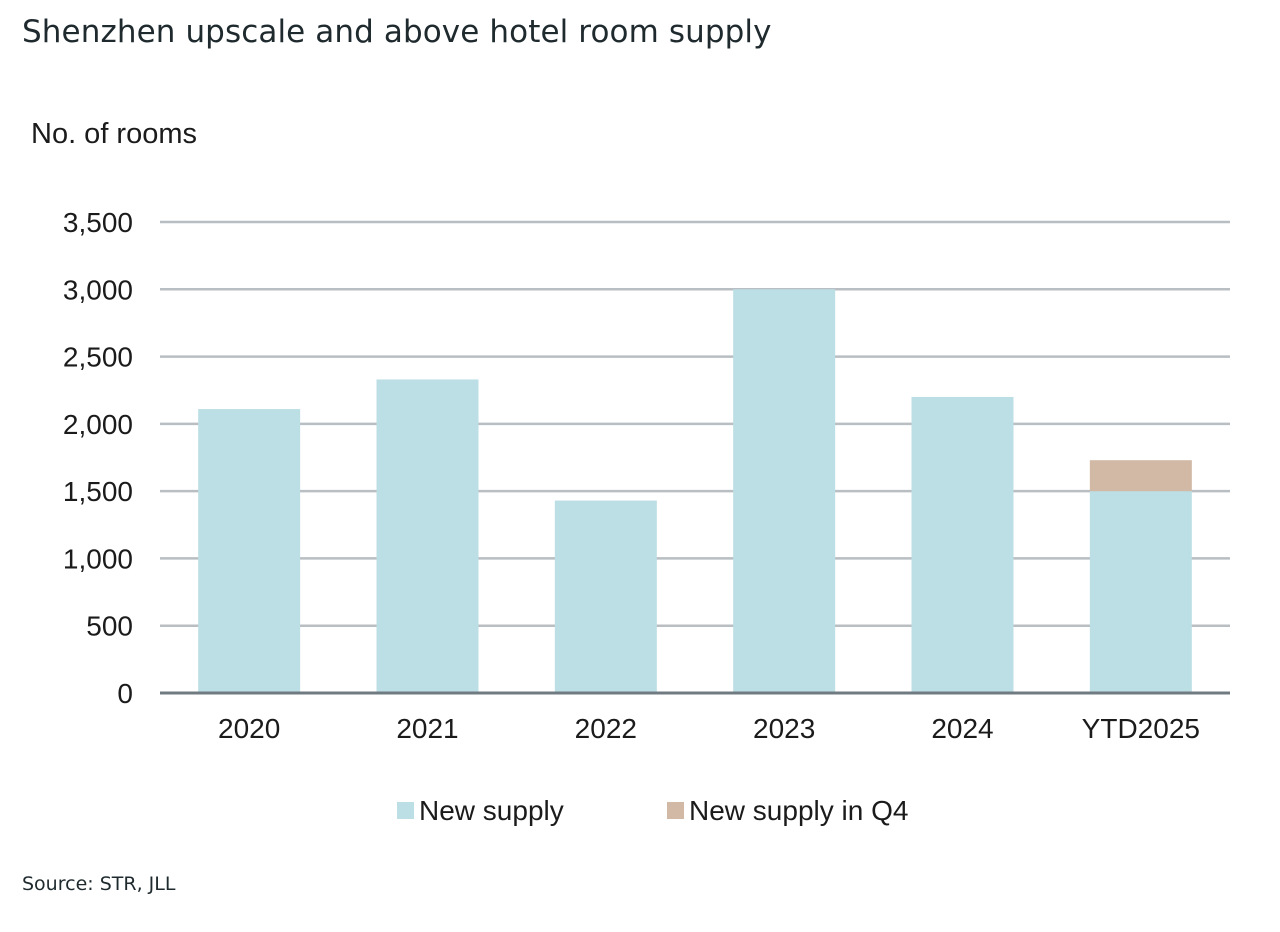  What do you see at coordinates (249, 728) in the screenshot?
I see `x-tick-label: 2020` at bounding box center [249, 728].